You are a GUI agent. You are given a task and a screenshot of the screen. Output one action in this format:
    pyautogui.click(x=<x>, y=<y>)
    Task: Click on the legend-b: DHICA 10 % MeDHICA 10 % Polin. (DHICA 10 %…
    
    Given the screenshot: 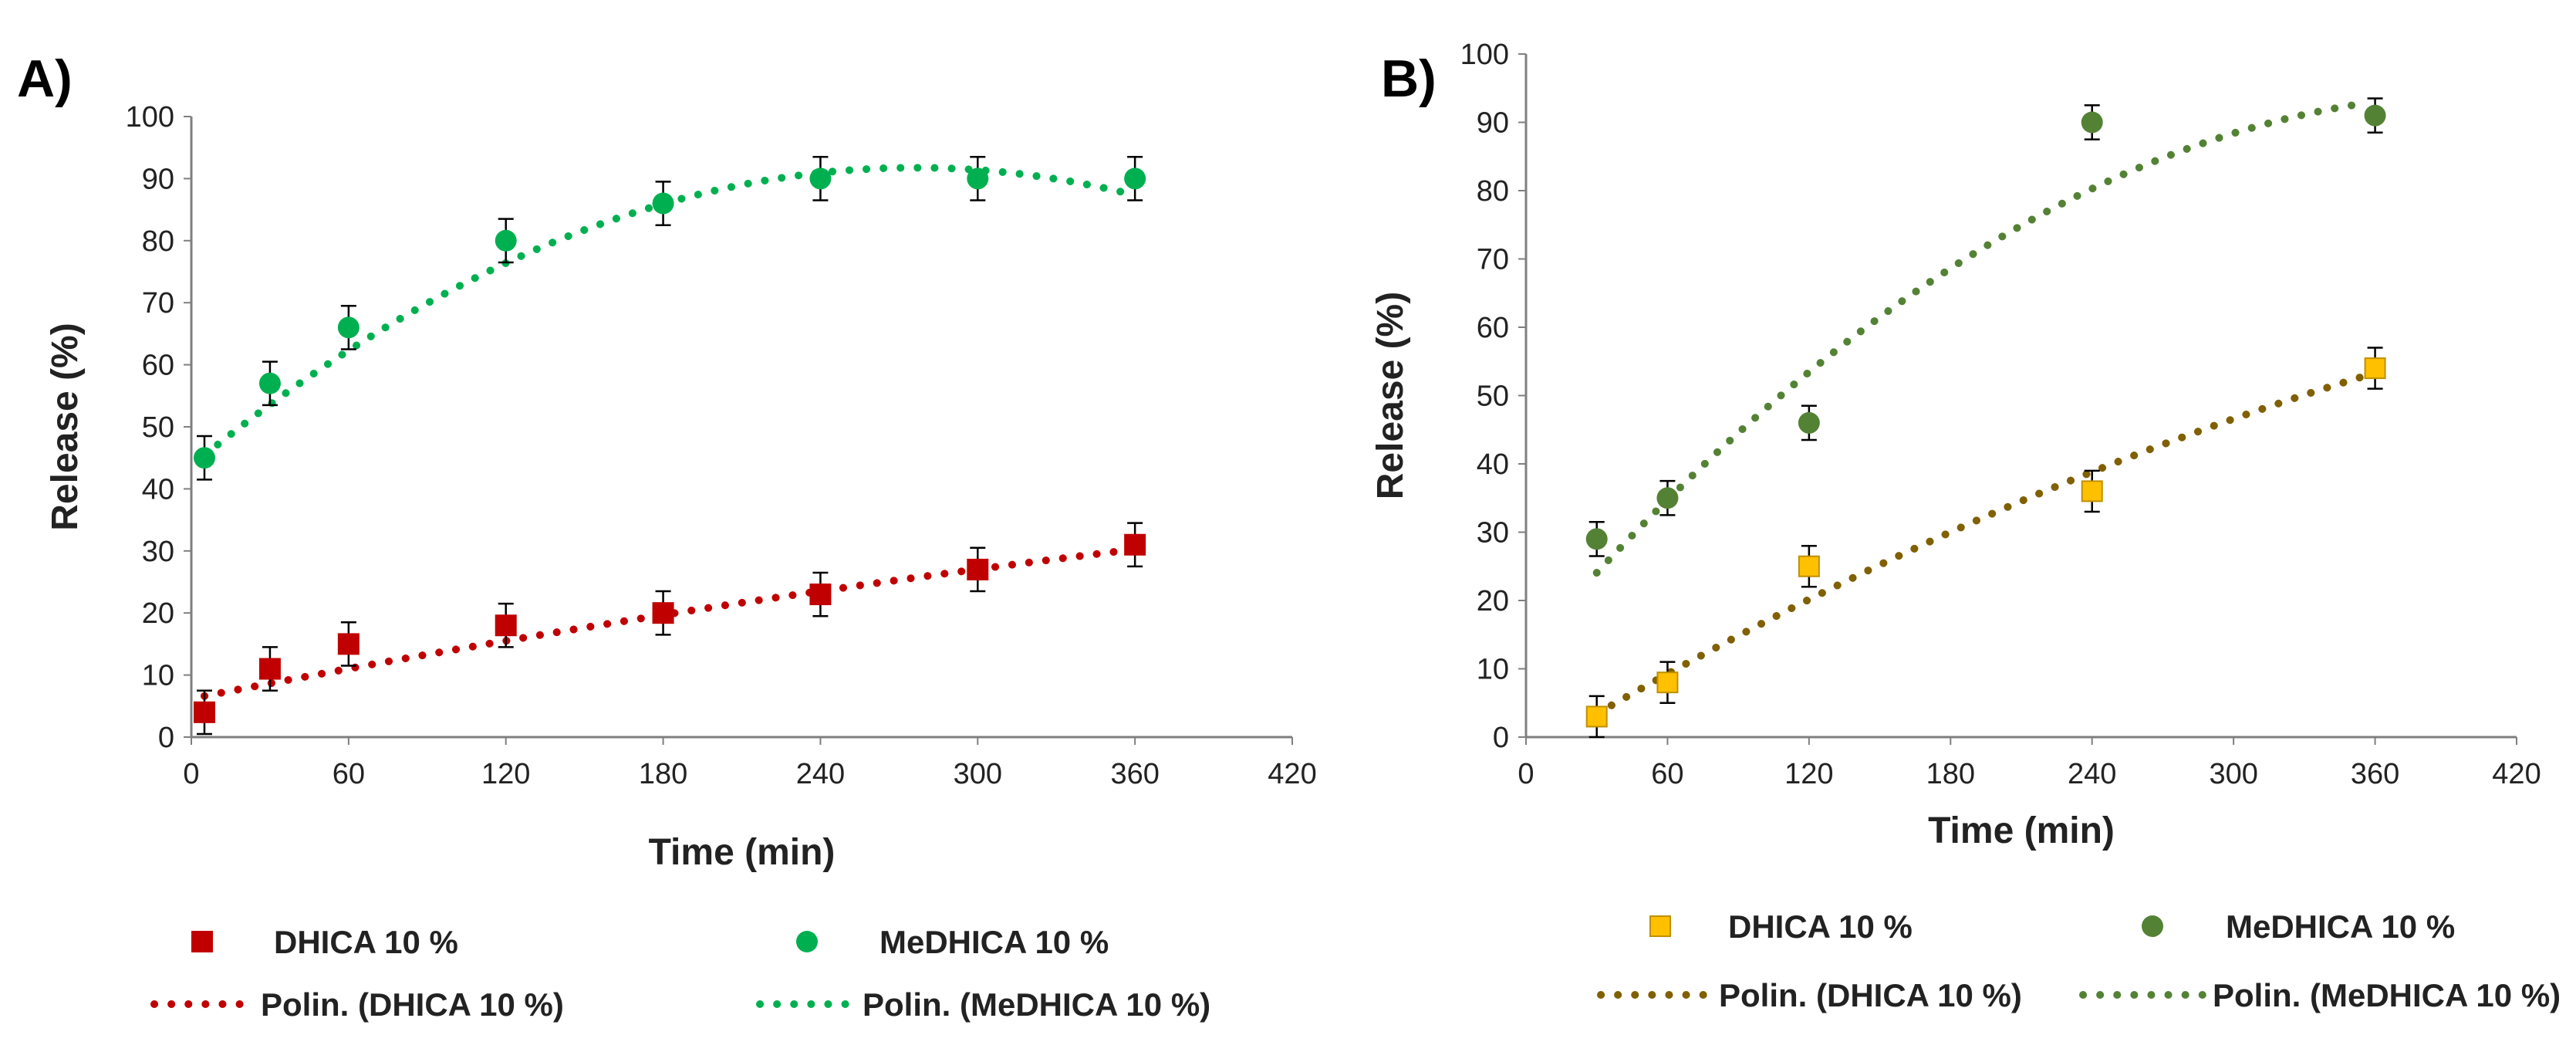 What is the action you would take?
    pyautogui.click(x=2079, y=960)
    